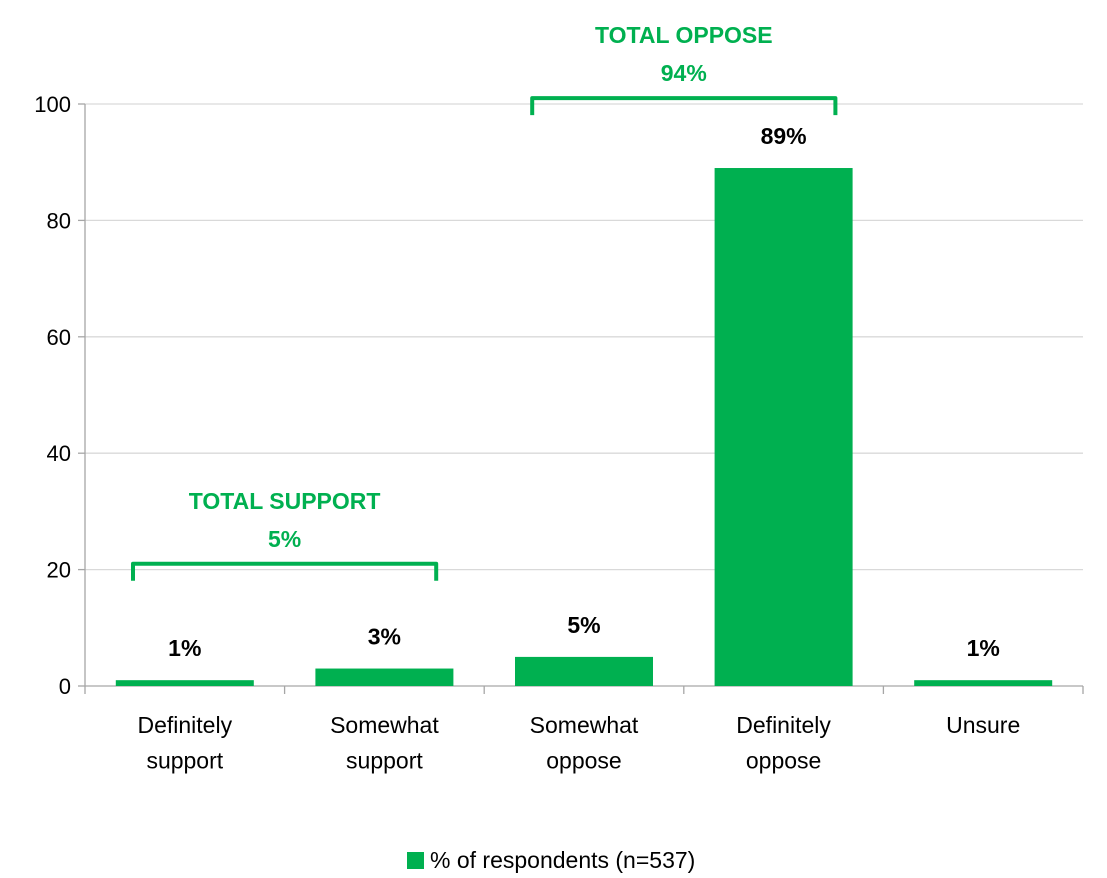  What do you see at coordinates (983, 725) in the screenshot?
I see `x-tick-label: Unsure` at bounding box center [983, 725].